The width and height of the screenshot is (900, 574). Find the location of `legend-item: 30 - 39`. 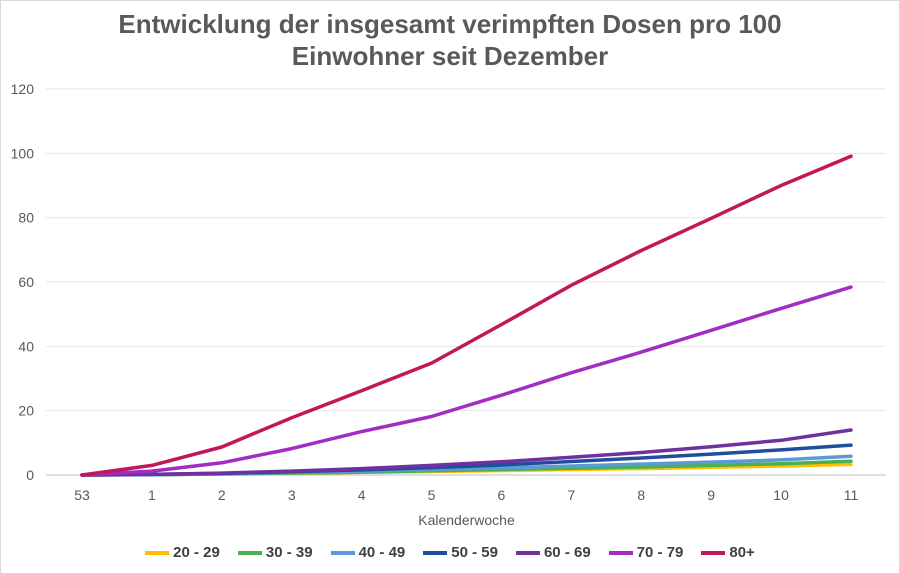

legend-item: 30 - 39 is located at coordinates (275, 552).